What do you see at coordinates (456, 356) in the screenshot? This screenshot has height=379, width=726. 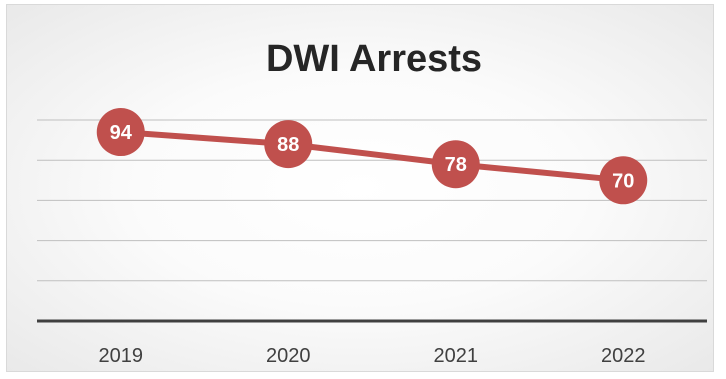 I see `x-tick-label: 2021` at bounding box center [456, 356].